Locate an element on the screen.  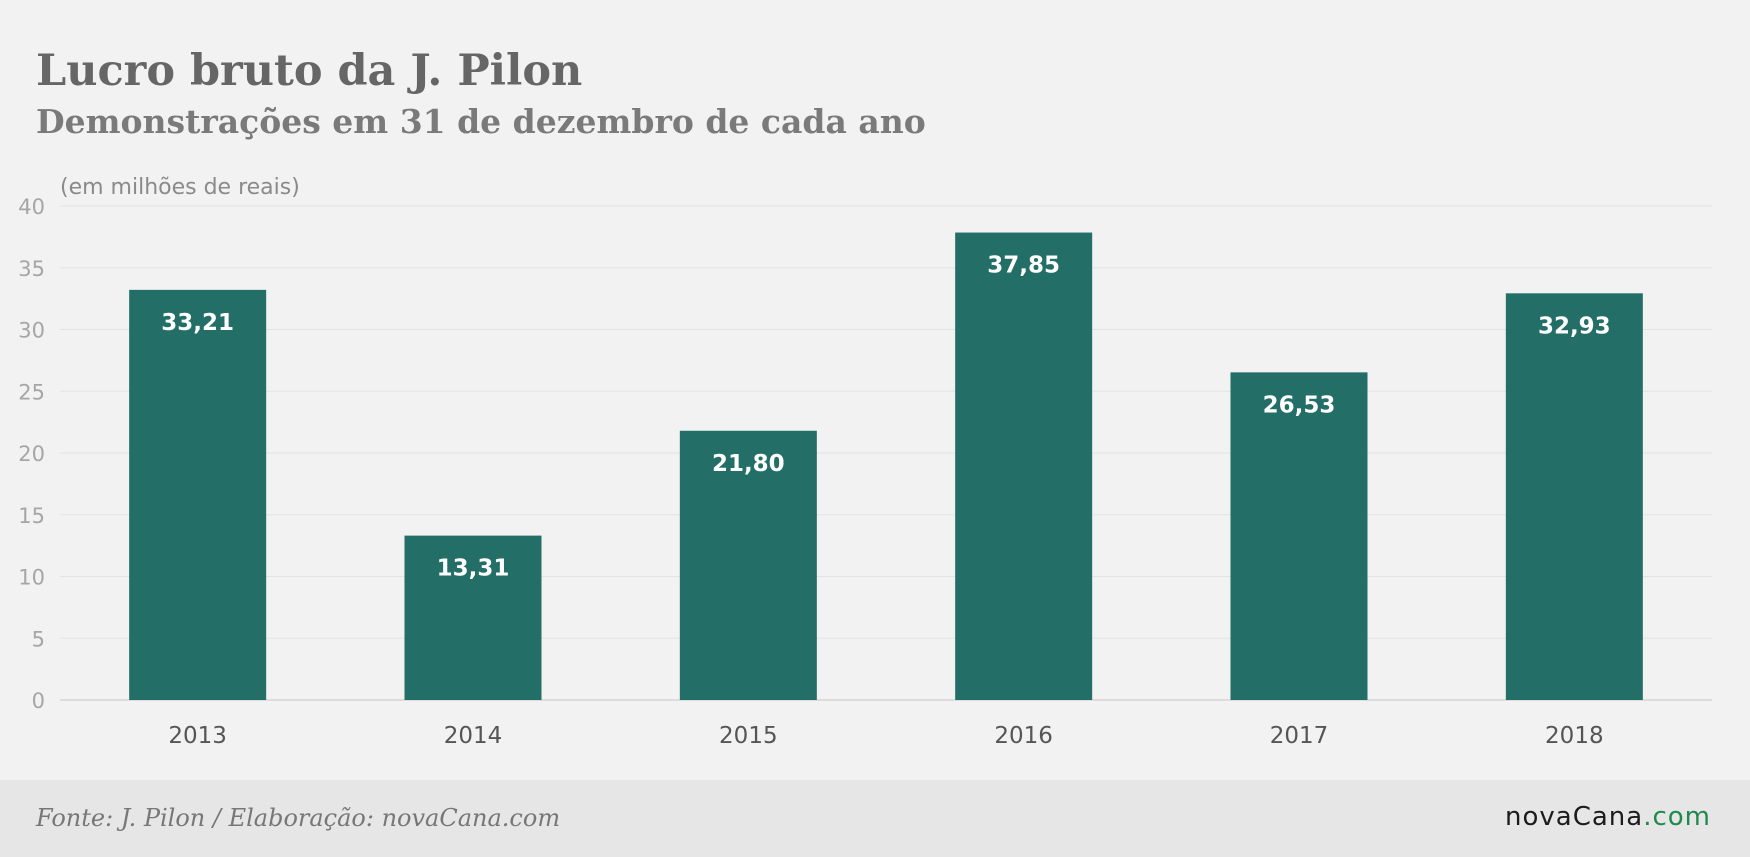
logo-wordmark: novaCana is located at coordinates (1574, 817).